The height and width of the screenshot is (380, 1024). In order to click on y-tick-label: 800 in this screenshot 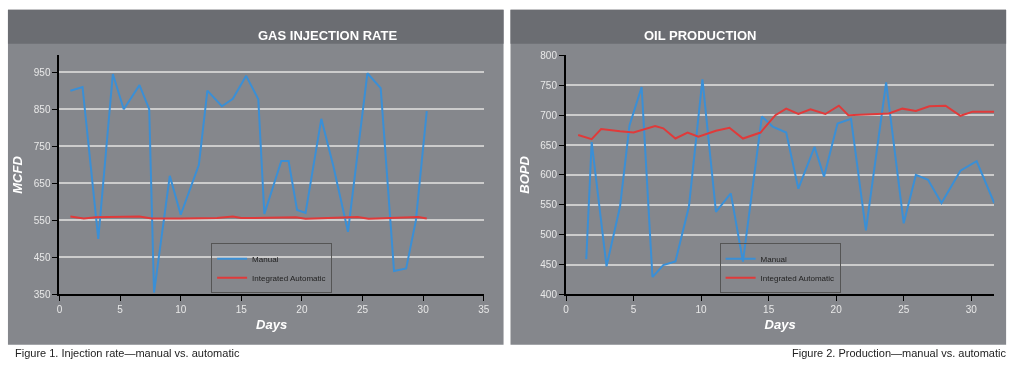, I will do `click(549, 55)`.